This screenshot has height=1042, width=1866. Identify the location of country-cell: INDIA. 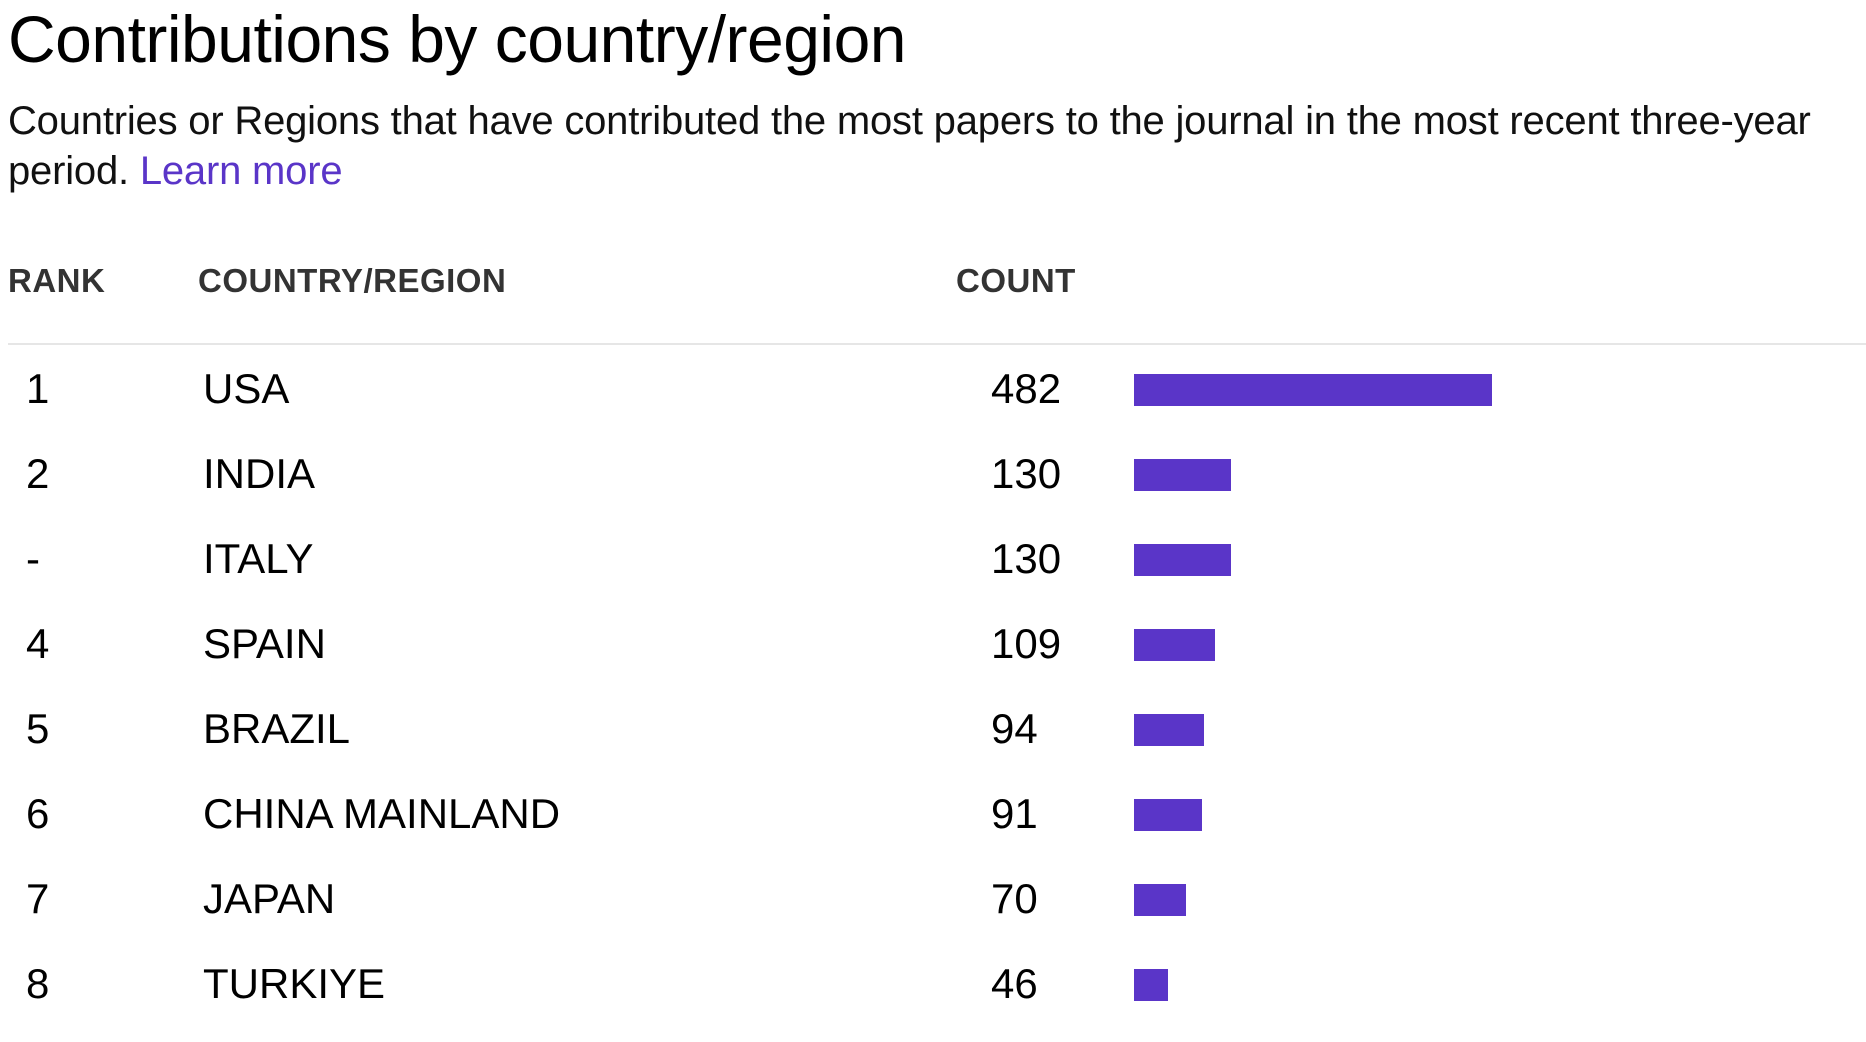
(259, 473).